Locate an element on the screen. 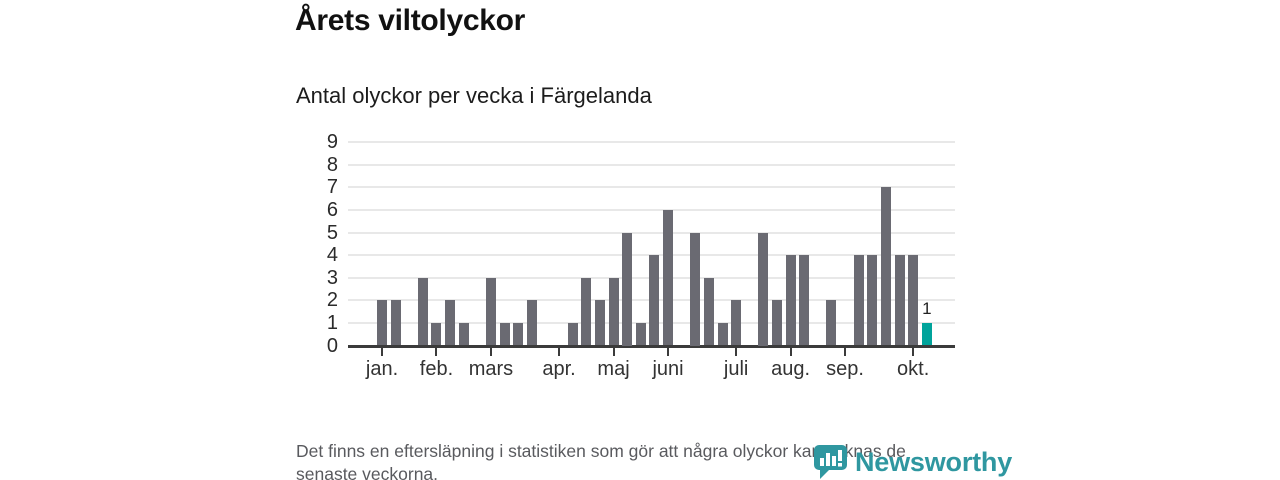 The width and height of the screenshot is (1280, 480). x-axis-tick-sep is located at coordinates (845, 351).